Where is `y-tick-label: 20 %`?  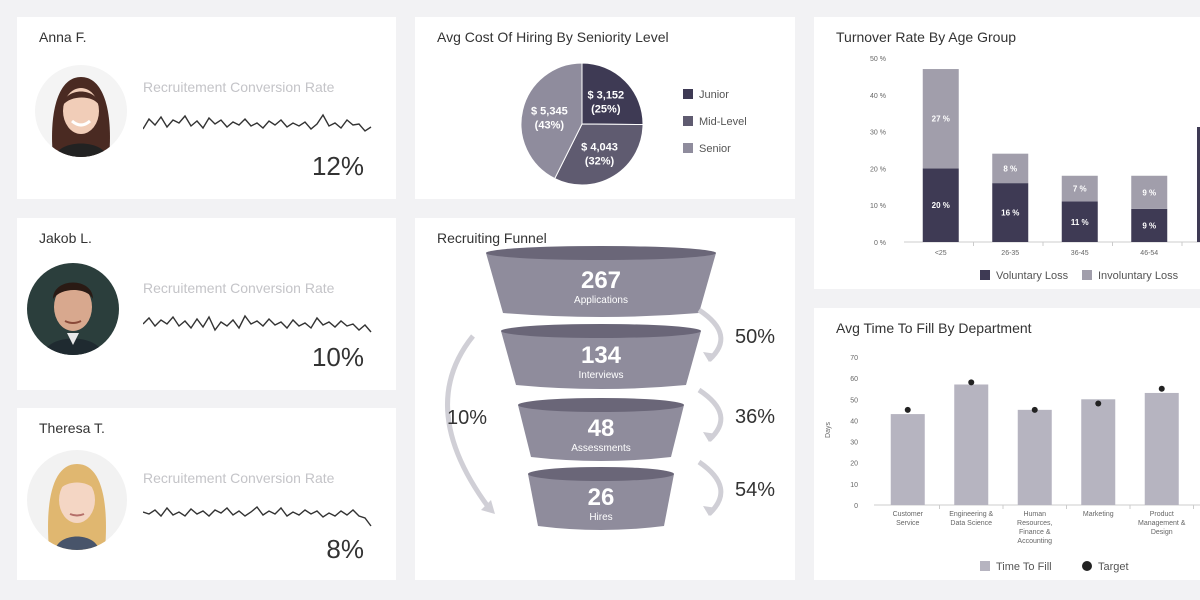 y-tick-label: 20 % is located at coordinates (878, 169).